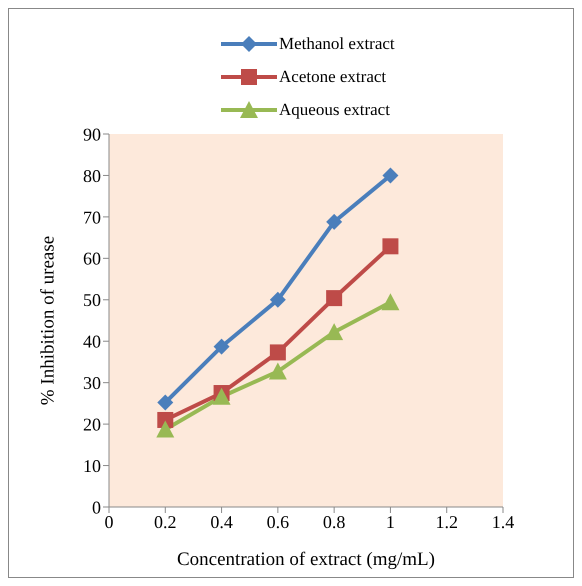  I want to click on x-tick-label: 1, so click(390, 522).